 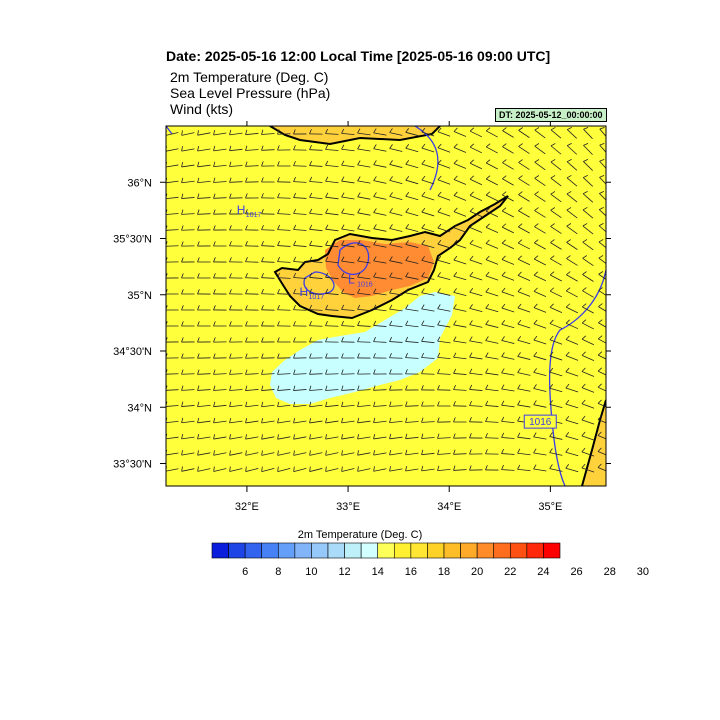 I want to click on lon-tick-label: 35°E, so click(x=550, y=507).